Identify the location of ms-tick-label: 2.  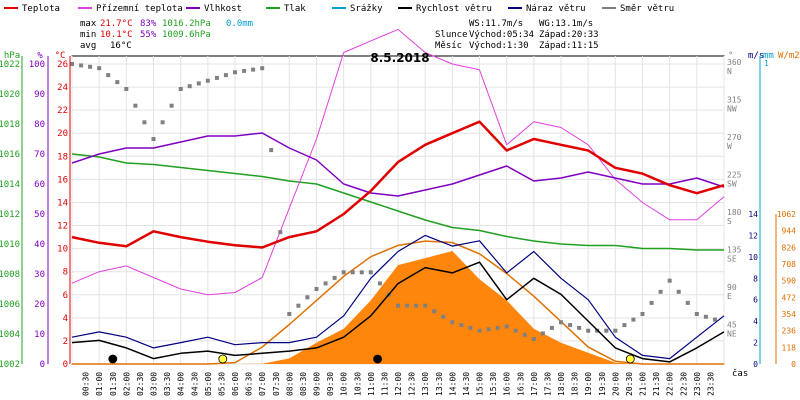
(755, 343).